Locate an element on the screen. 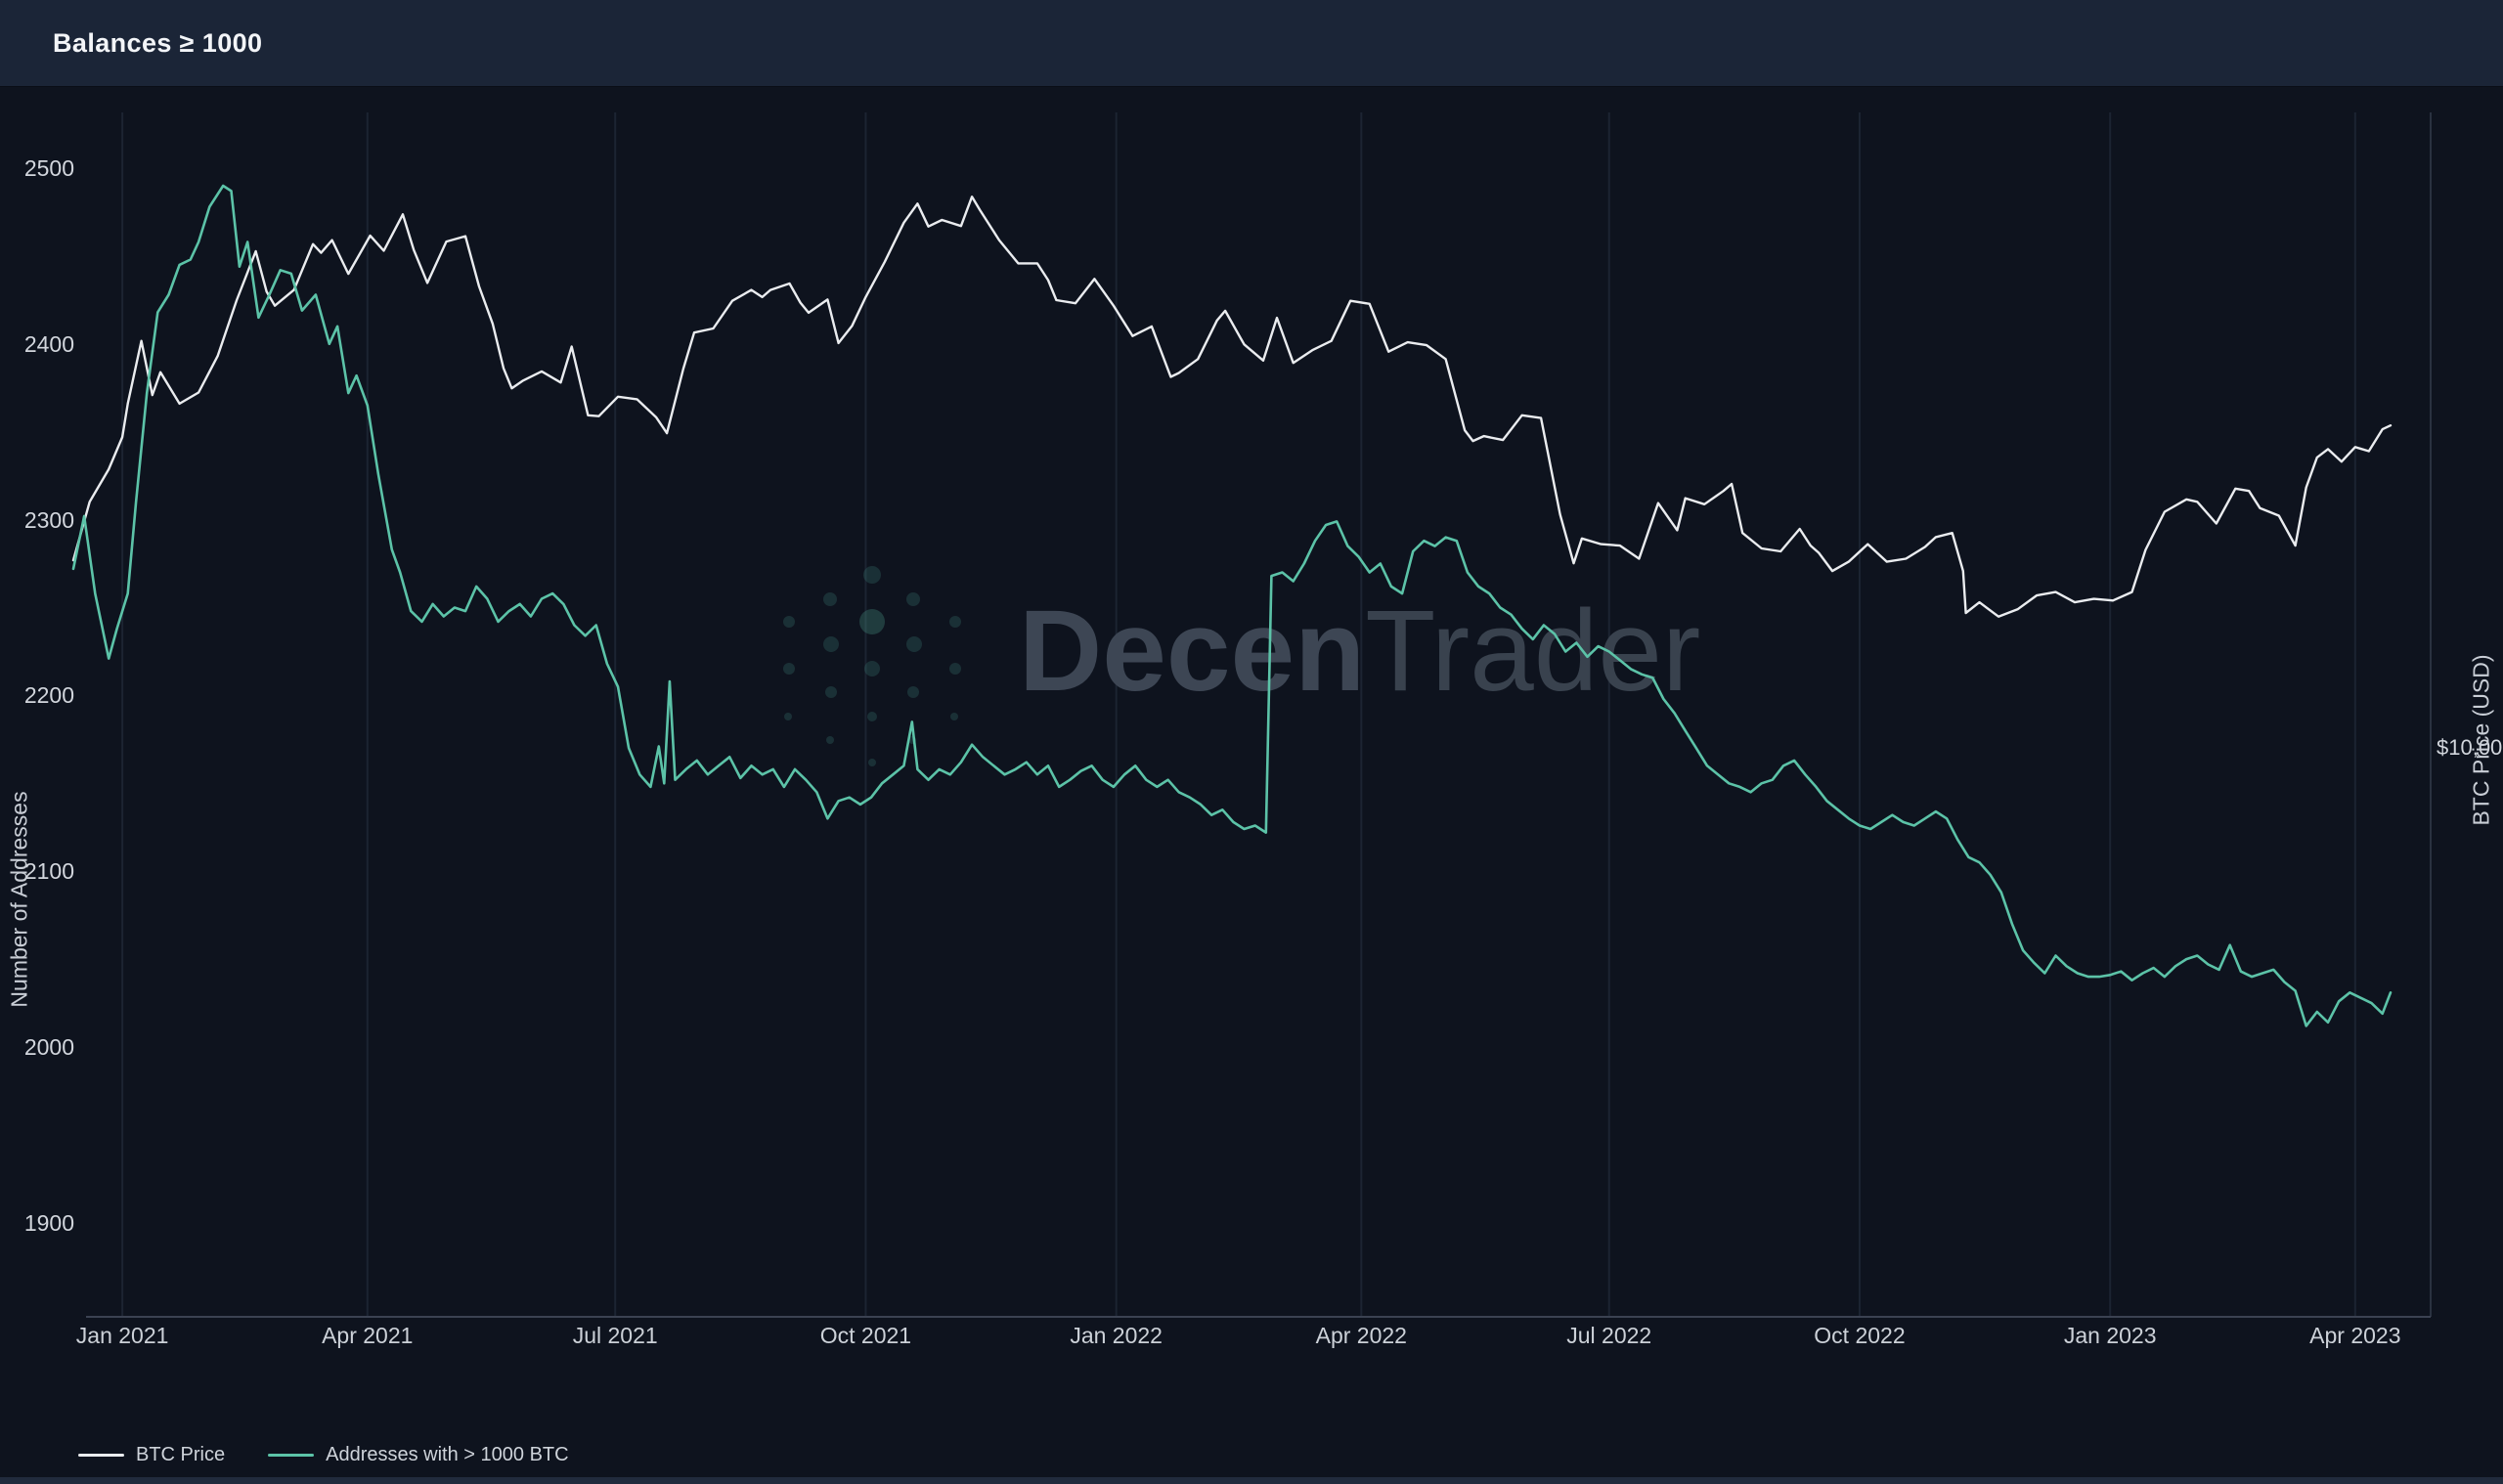 This screenshot has width=2503, height=1484. legend-label: BTC Price is located at coordinates (181, 1454).